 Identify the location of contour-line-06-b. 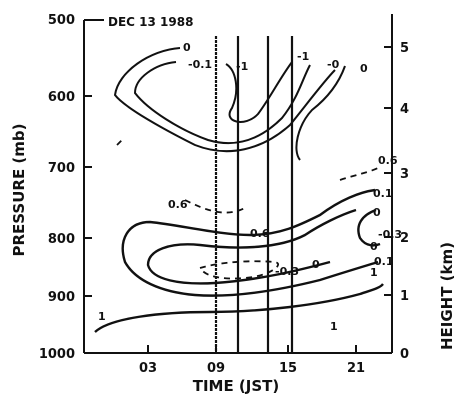
(359, 174).